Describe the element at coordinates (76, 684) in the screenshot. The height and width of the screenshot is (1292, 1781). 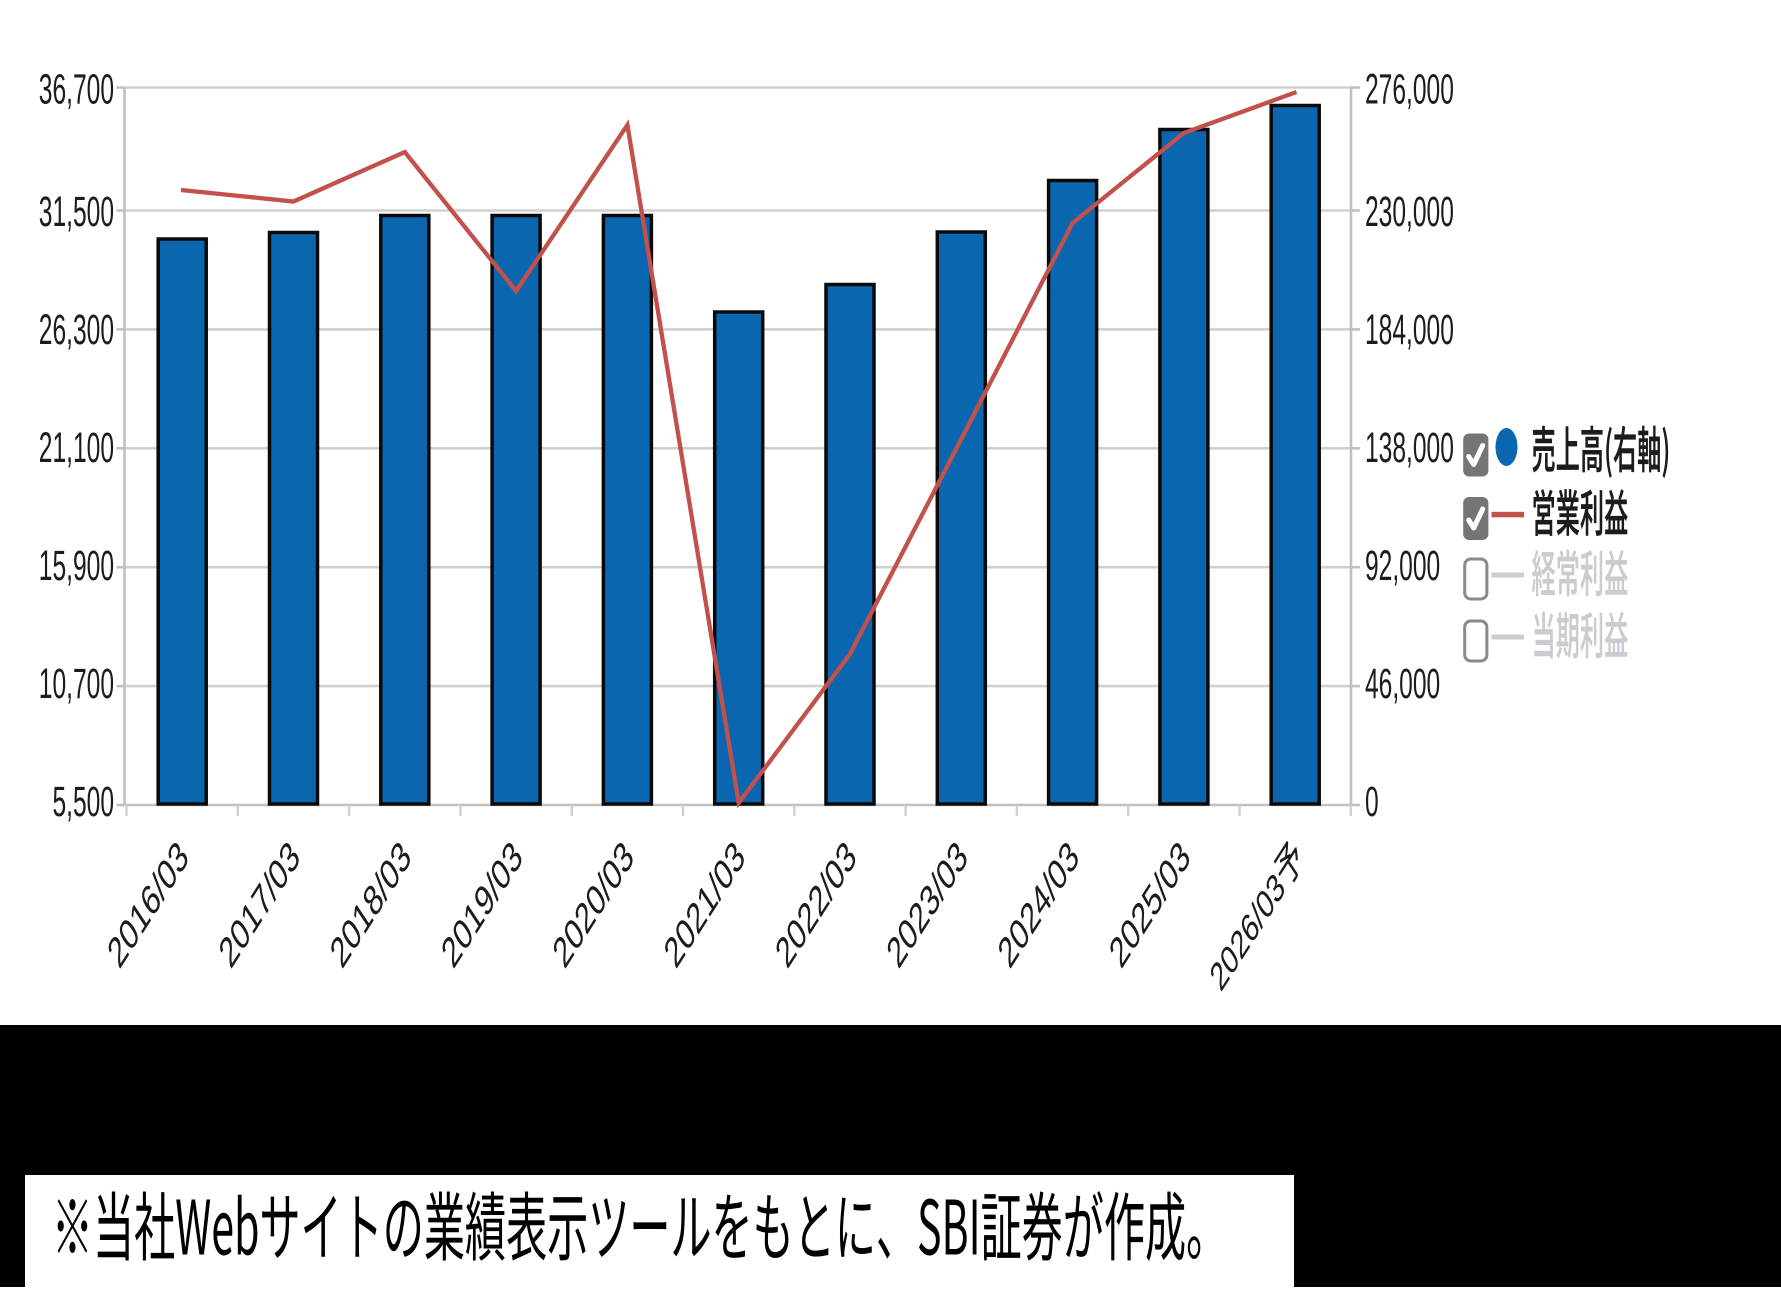
I see `svg-text: 10,700` at that location.